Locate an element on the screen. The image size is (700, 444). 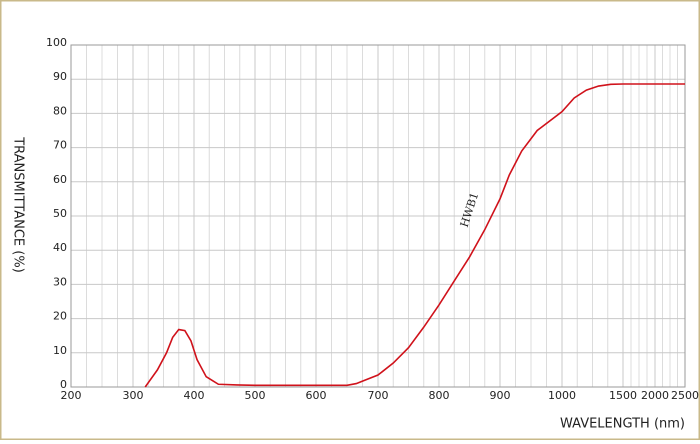
x-tick-label: 500 is located at coordinates (255, 395).